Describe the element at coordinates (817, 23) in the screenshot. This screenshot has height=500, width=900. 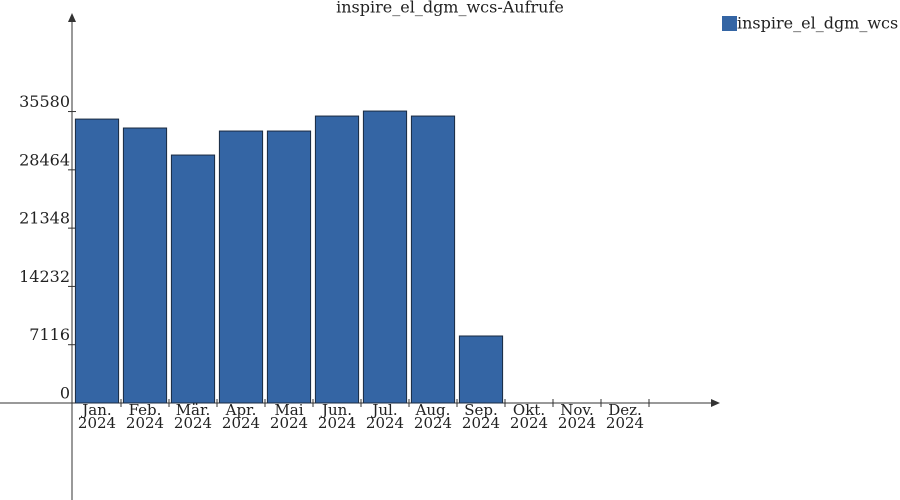
I see `legend-label: inspire_el_dgm_wcs` at that location.